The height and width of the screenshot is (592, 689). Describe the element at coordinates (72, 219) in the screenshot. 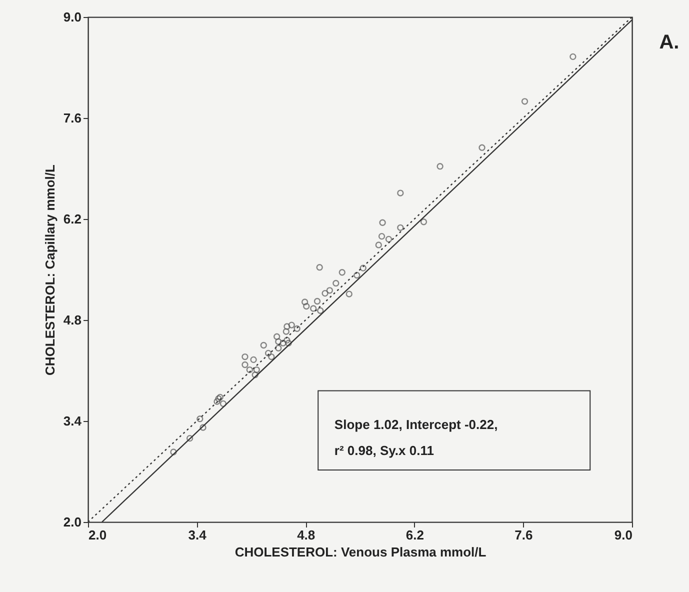

I see `y-tick-label: 6.2` at that location.